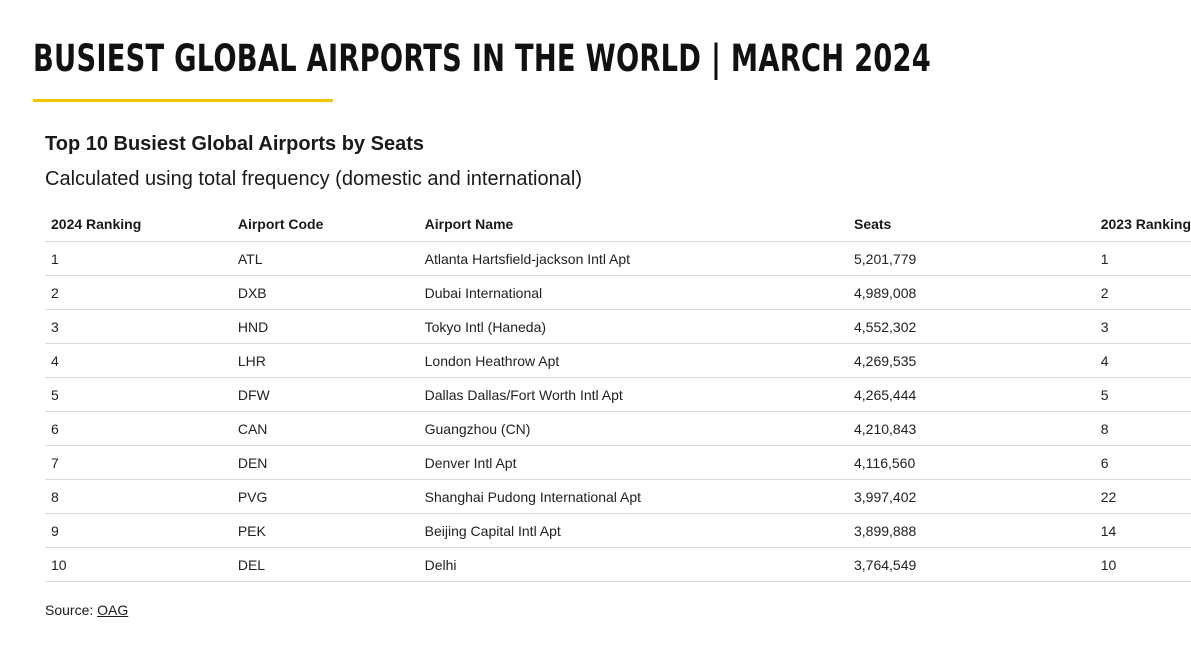 This screenshot has height=659, width=1191. What do you see at coordinates (138, 292) in the screenshot?
I see `cell-2024-ranking: 2` at bounding box center [138, 292].